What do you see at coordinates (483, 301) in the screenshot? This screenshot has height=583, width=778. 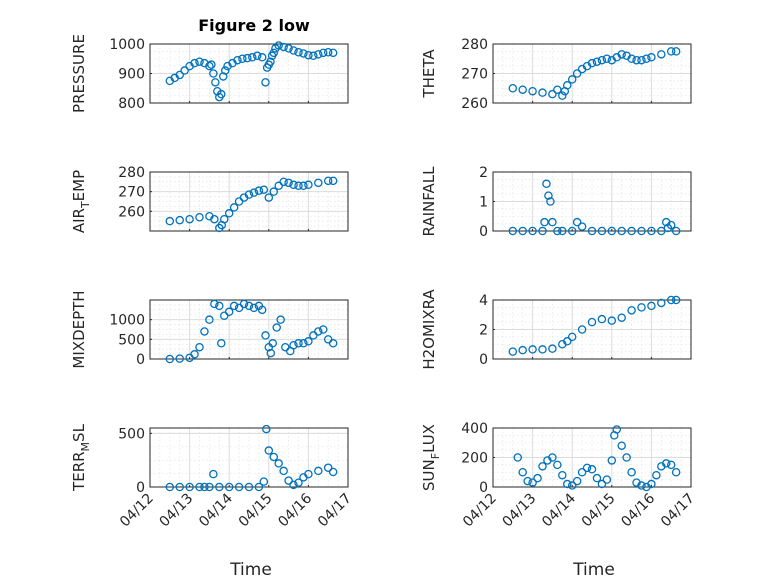 I see `y-tick-label: 4` at bounding box center [483, 301].